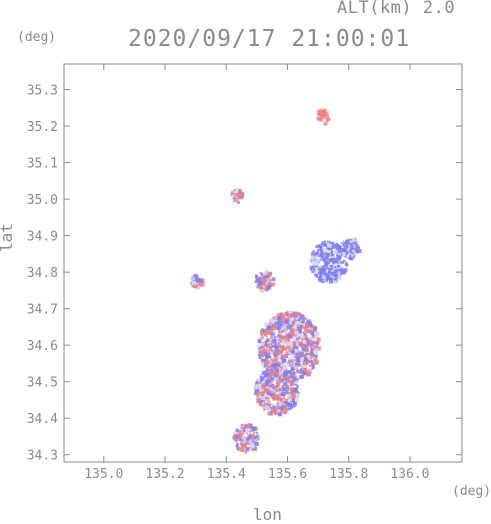 The image size is (491, 524). I want to click on y-tick-label: 34.6, so click(42, 346).